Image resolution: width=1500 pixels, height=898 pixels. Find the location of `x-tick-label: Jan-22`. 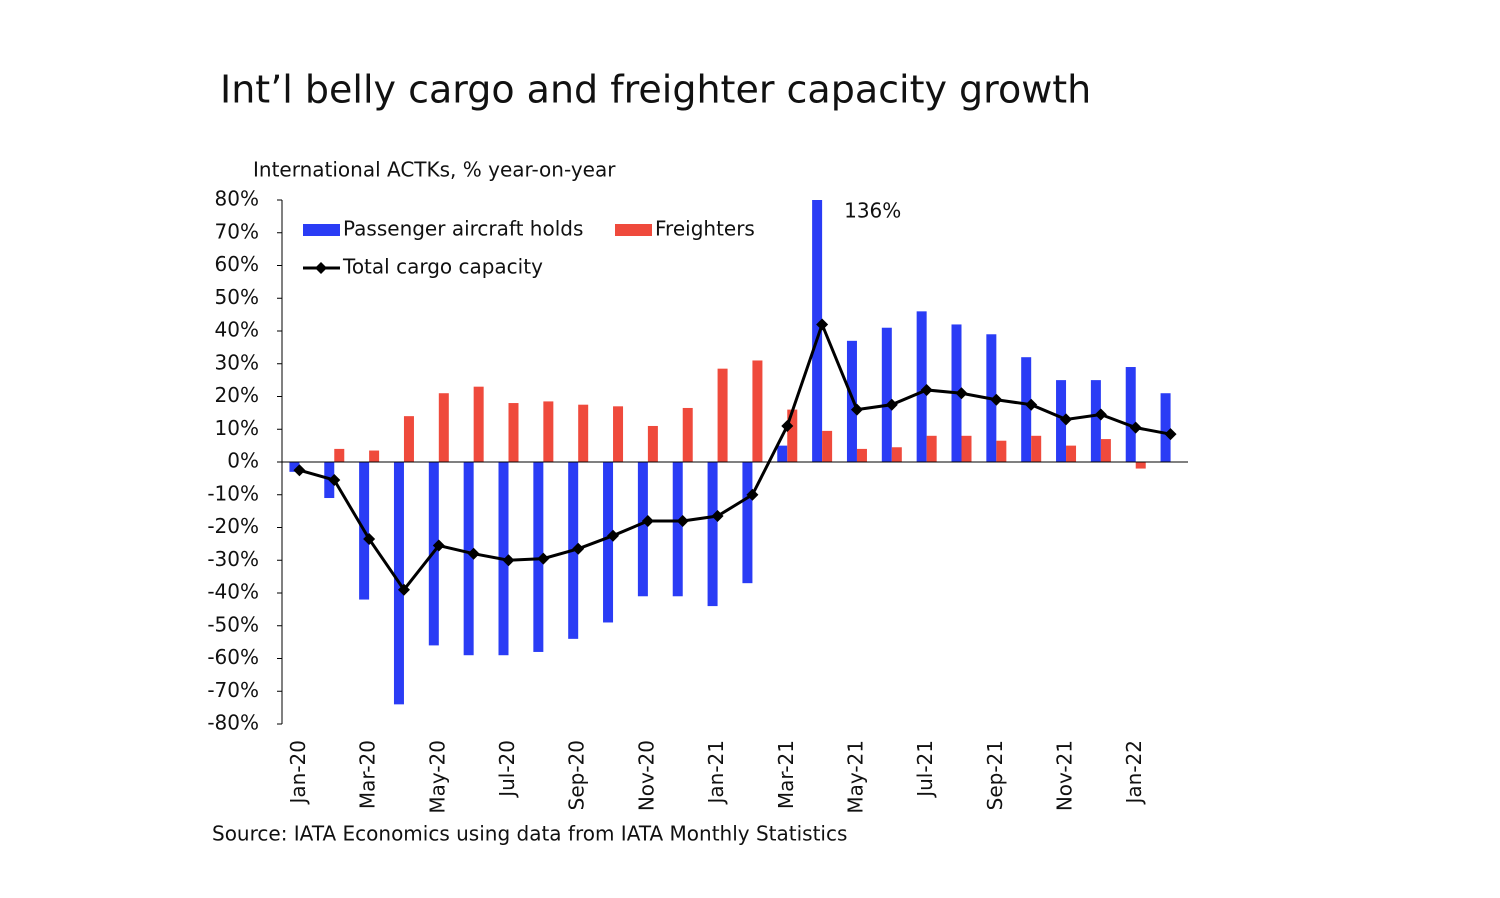

x-tick-label: Jan-22 is located at coordinates (1134, 773).